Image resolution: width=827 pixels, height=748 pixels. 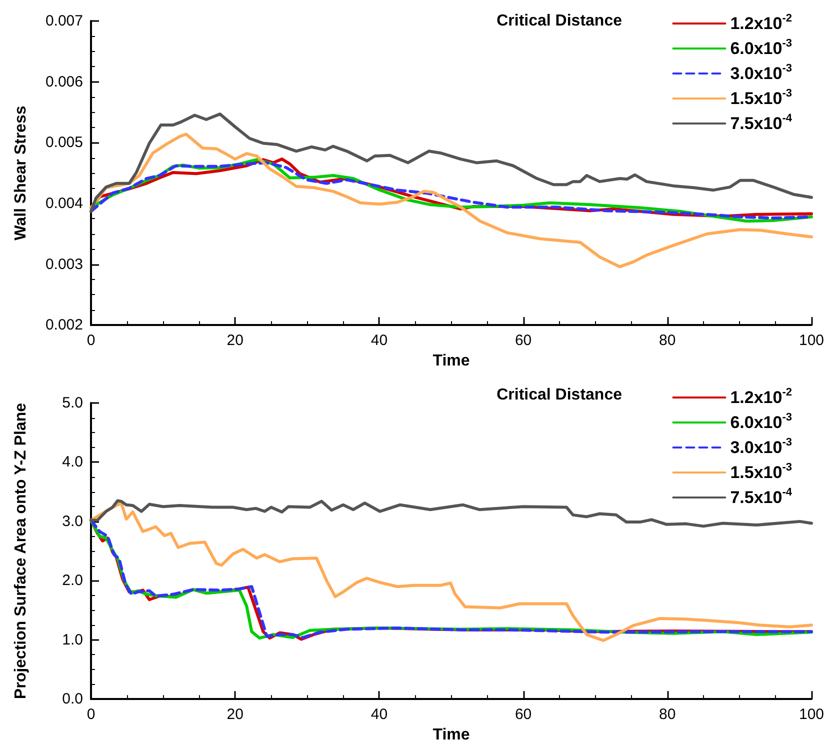 I want to click on y-tick-label: 0.0, so click(x=72, y=699).